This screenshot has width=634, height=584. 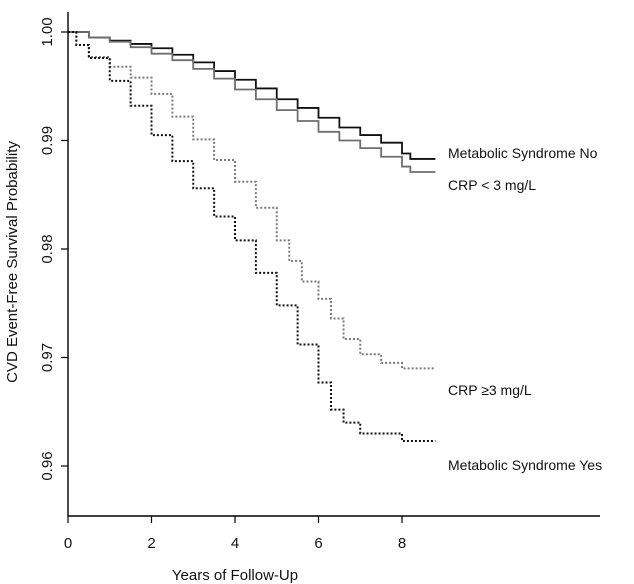 What do you see at coordinates (235, 543) in the screenshot?
I see `x-tick-label: 4` at bounding box center [235, 543].